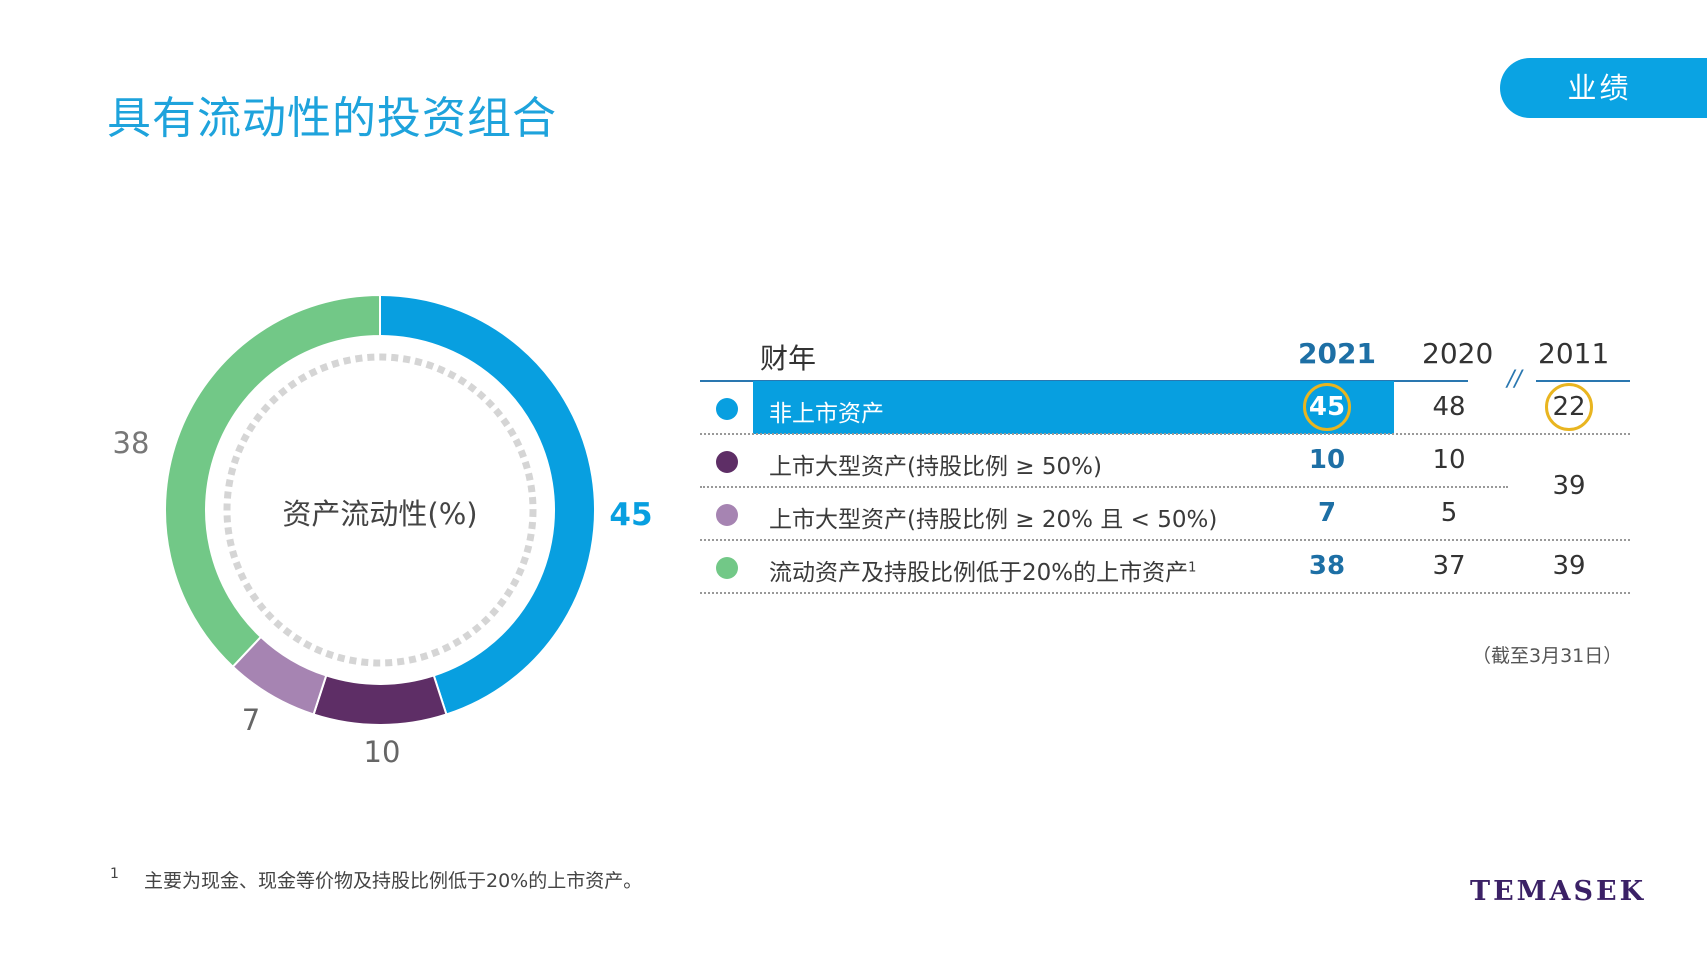 The height and width of the screenshot is (960, 1707). What do you see at coordinates (114, 874) in the screenshot?
I see `footnote-marker: 1` at bounding box center [114, 874].